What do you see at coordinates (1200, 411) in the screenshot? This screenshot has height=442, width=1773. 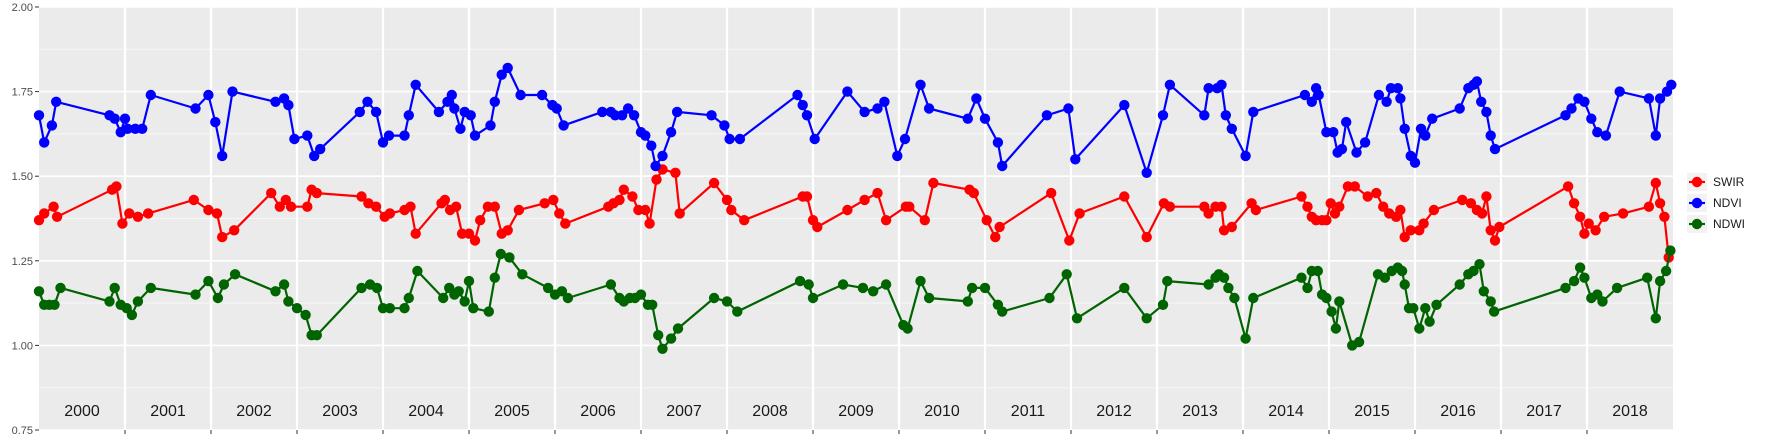 I see `year-label: 2013` at bounding box center [1200, 411].